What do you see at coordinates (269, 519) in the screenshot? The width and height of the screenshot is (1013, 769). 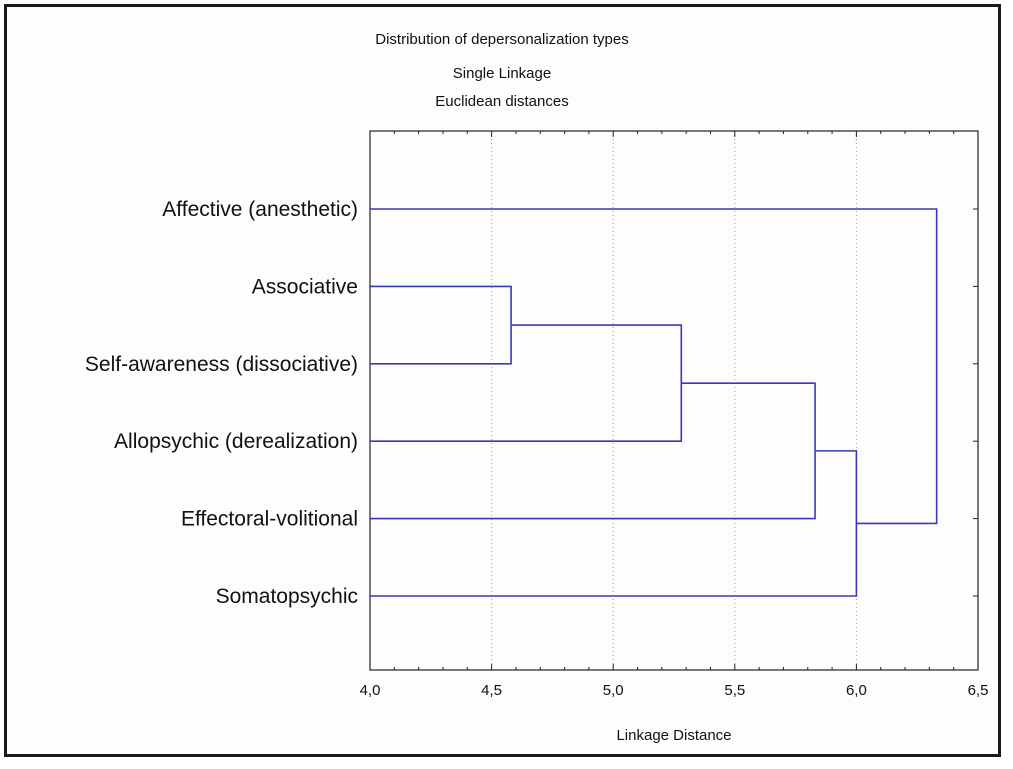 I see `leaf-label: Effectoral-volitional` at bounding box center [269, 519].